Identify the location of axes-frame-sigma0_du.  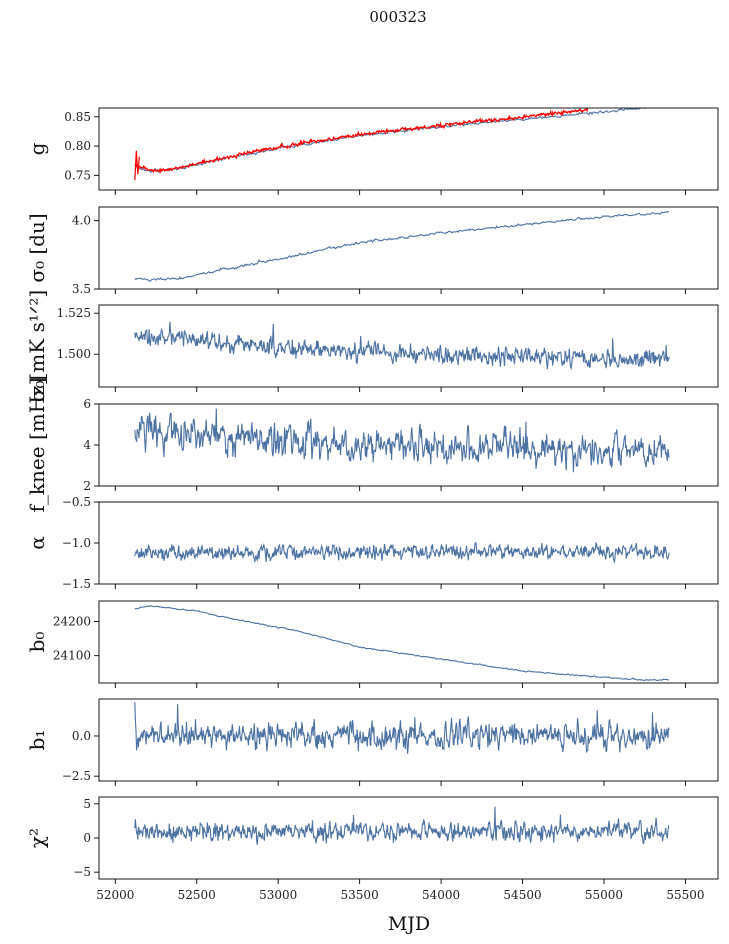
(408, 248).